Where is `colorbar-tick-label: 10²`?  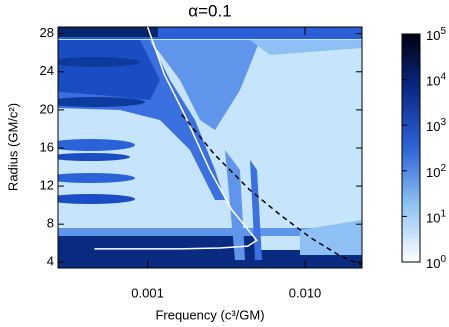
colorbar-tick-label: 10² is located at coordinates (436, 171).